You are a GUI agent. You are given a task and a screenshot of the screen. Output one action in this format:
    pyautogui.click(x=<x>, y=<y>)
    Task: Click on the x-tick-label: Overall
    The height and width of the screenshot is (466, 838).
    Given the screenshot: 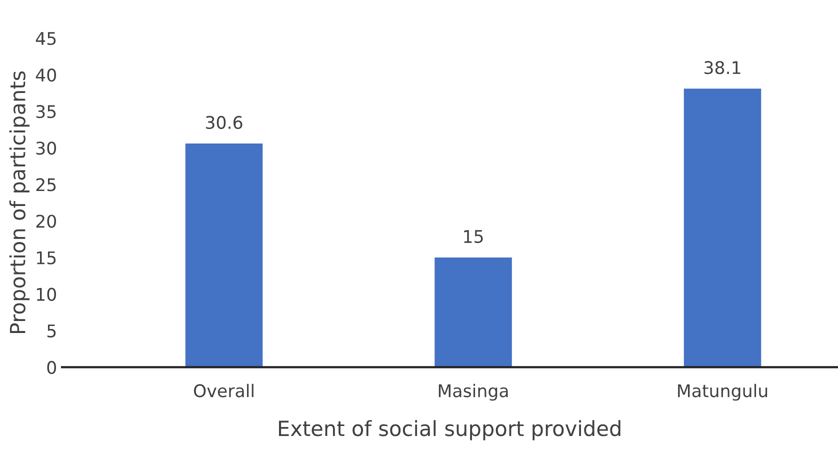 What is the action you would take?
    pyautogui.click(x=224, y=391)
    